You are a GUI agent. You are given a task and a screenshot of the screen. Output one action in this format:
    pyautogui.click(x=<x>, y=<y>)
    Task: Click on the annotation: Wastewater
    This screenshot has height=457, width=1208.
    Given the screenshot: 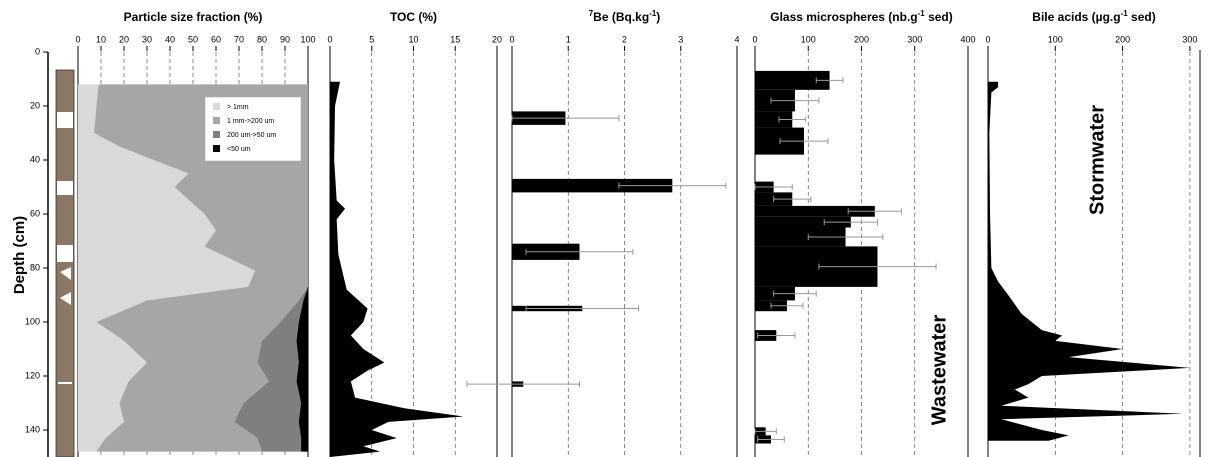 What is the action you would take?
    pyautogui.click(x=939, y=370)
    